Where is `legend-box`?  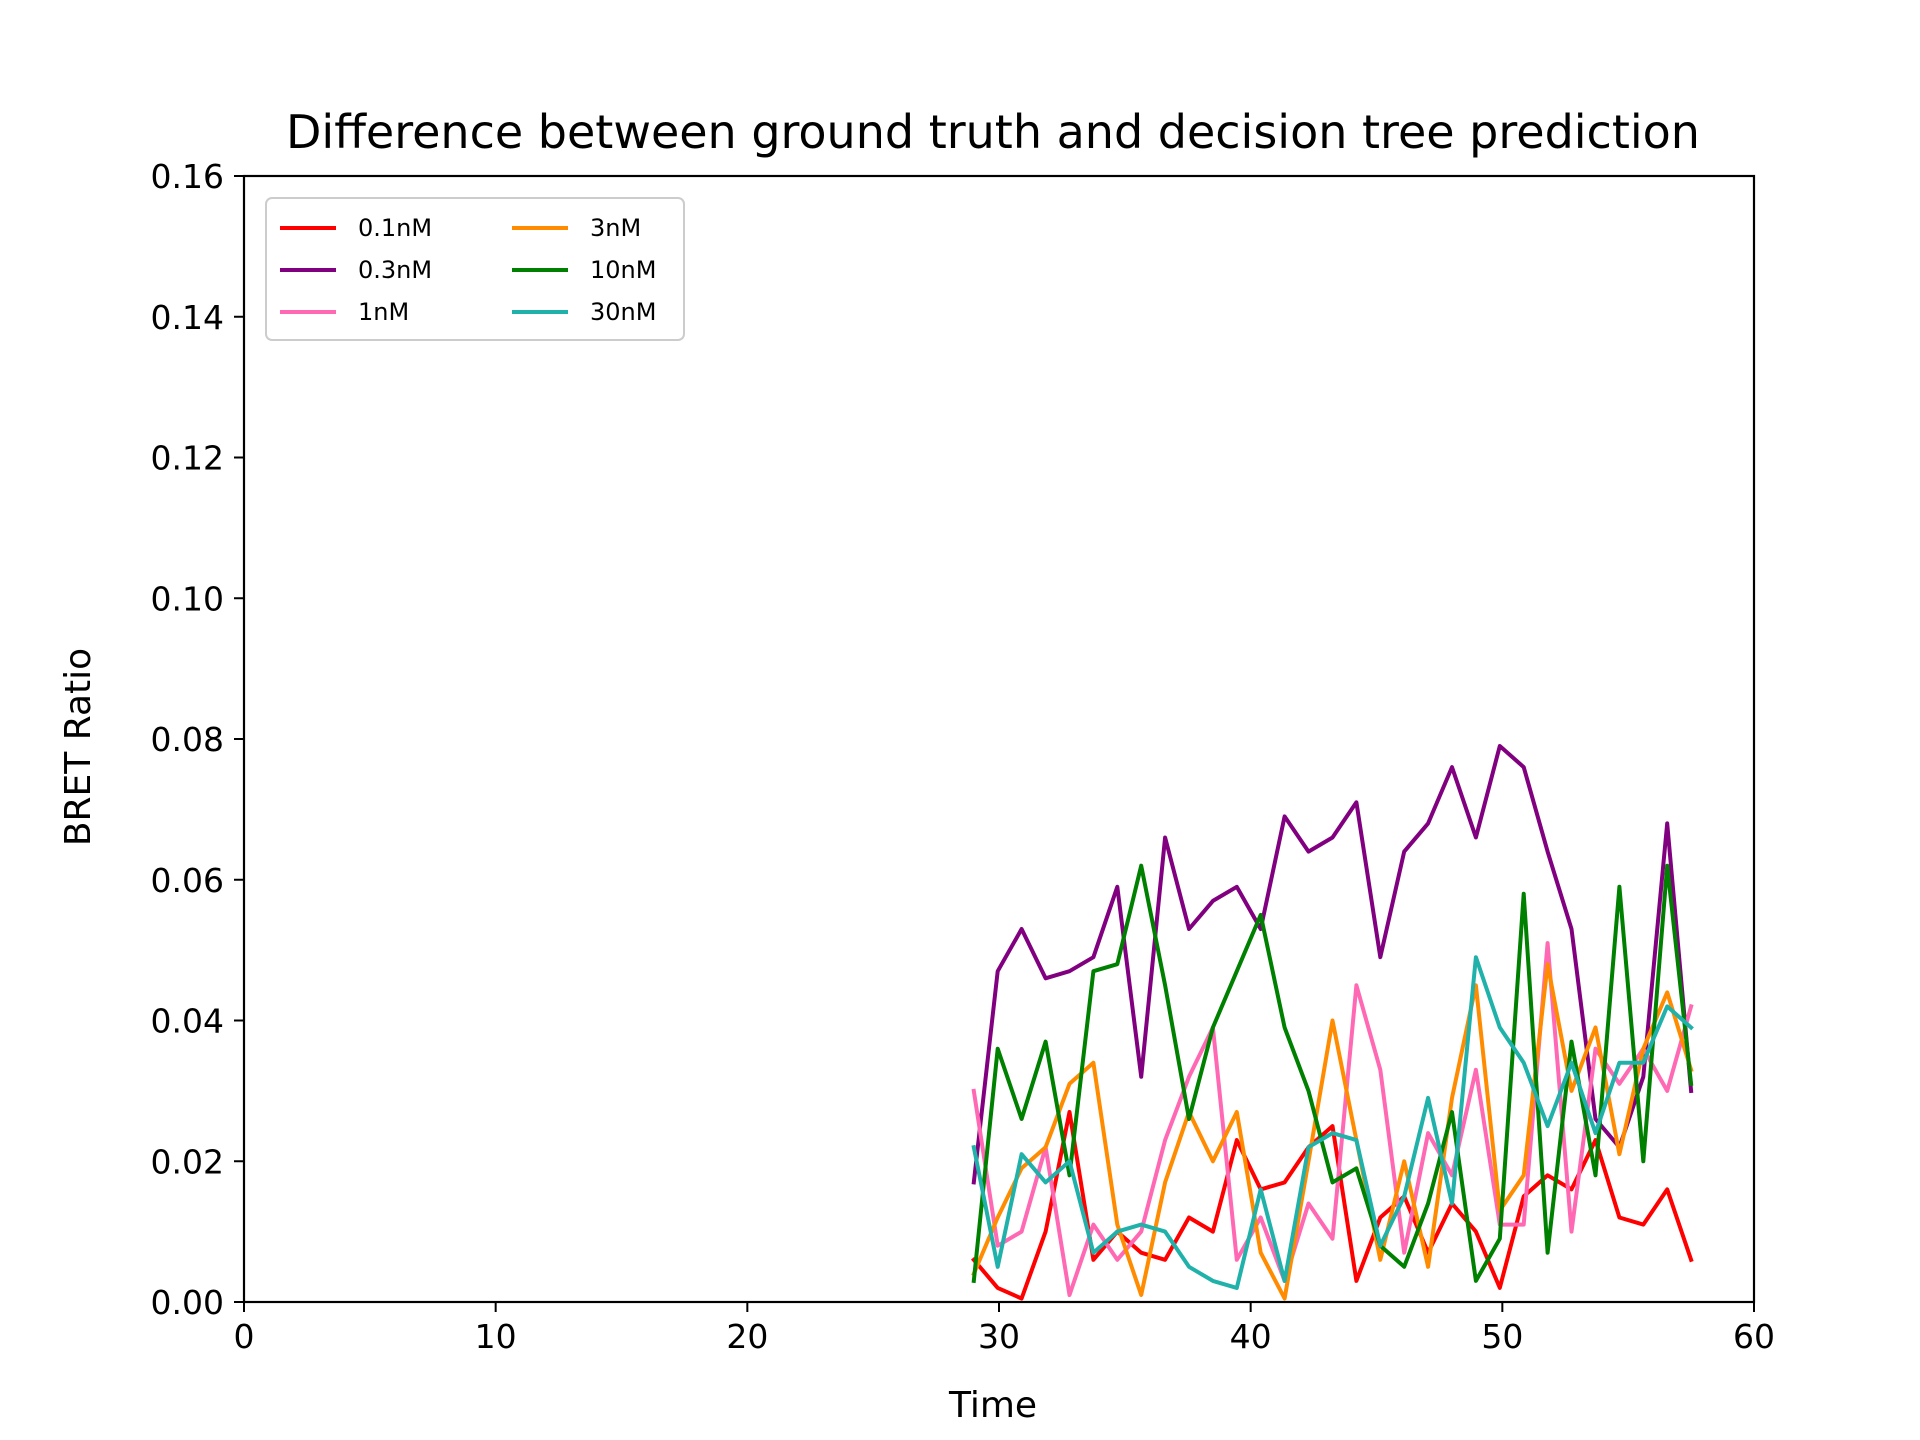 legend-box is located at coordinates (475, 269).